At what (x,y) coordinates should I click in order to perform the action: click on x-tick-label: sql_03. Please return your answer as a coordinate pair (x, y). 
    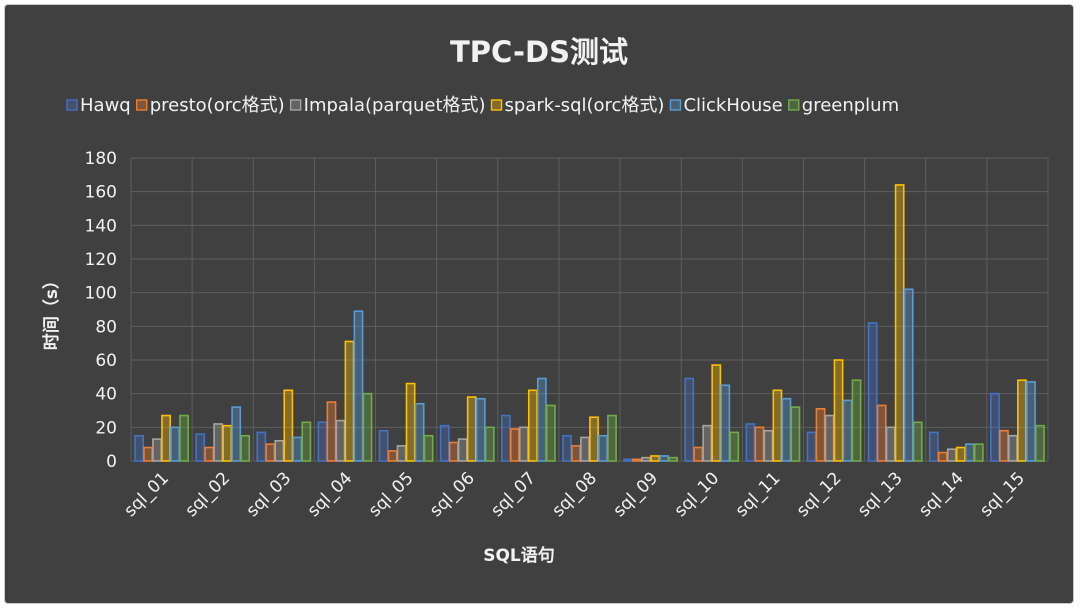
    Looking at the image, I should click on (269, 494).